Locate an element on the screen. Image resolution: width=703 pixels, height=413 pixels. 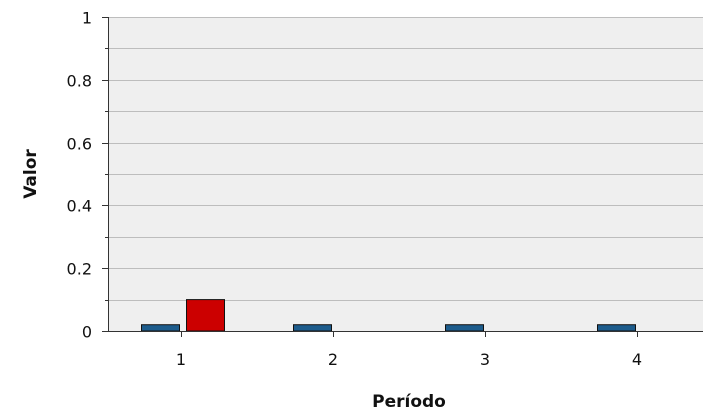
y-axis-title: Valor is located at coordinates (31, 174).